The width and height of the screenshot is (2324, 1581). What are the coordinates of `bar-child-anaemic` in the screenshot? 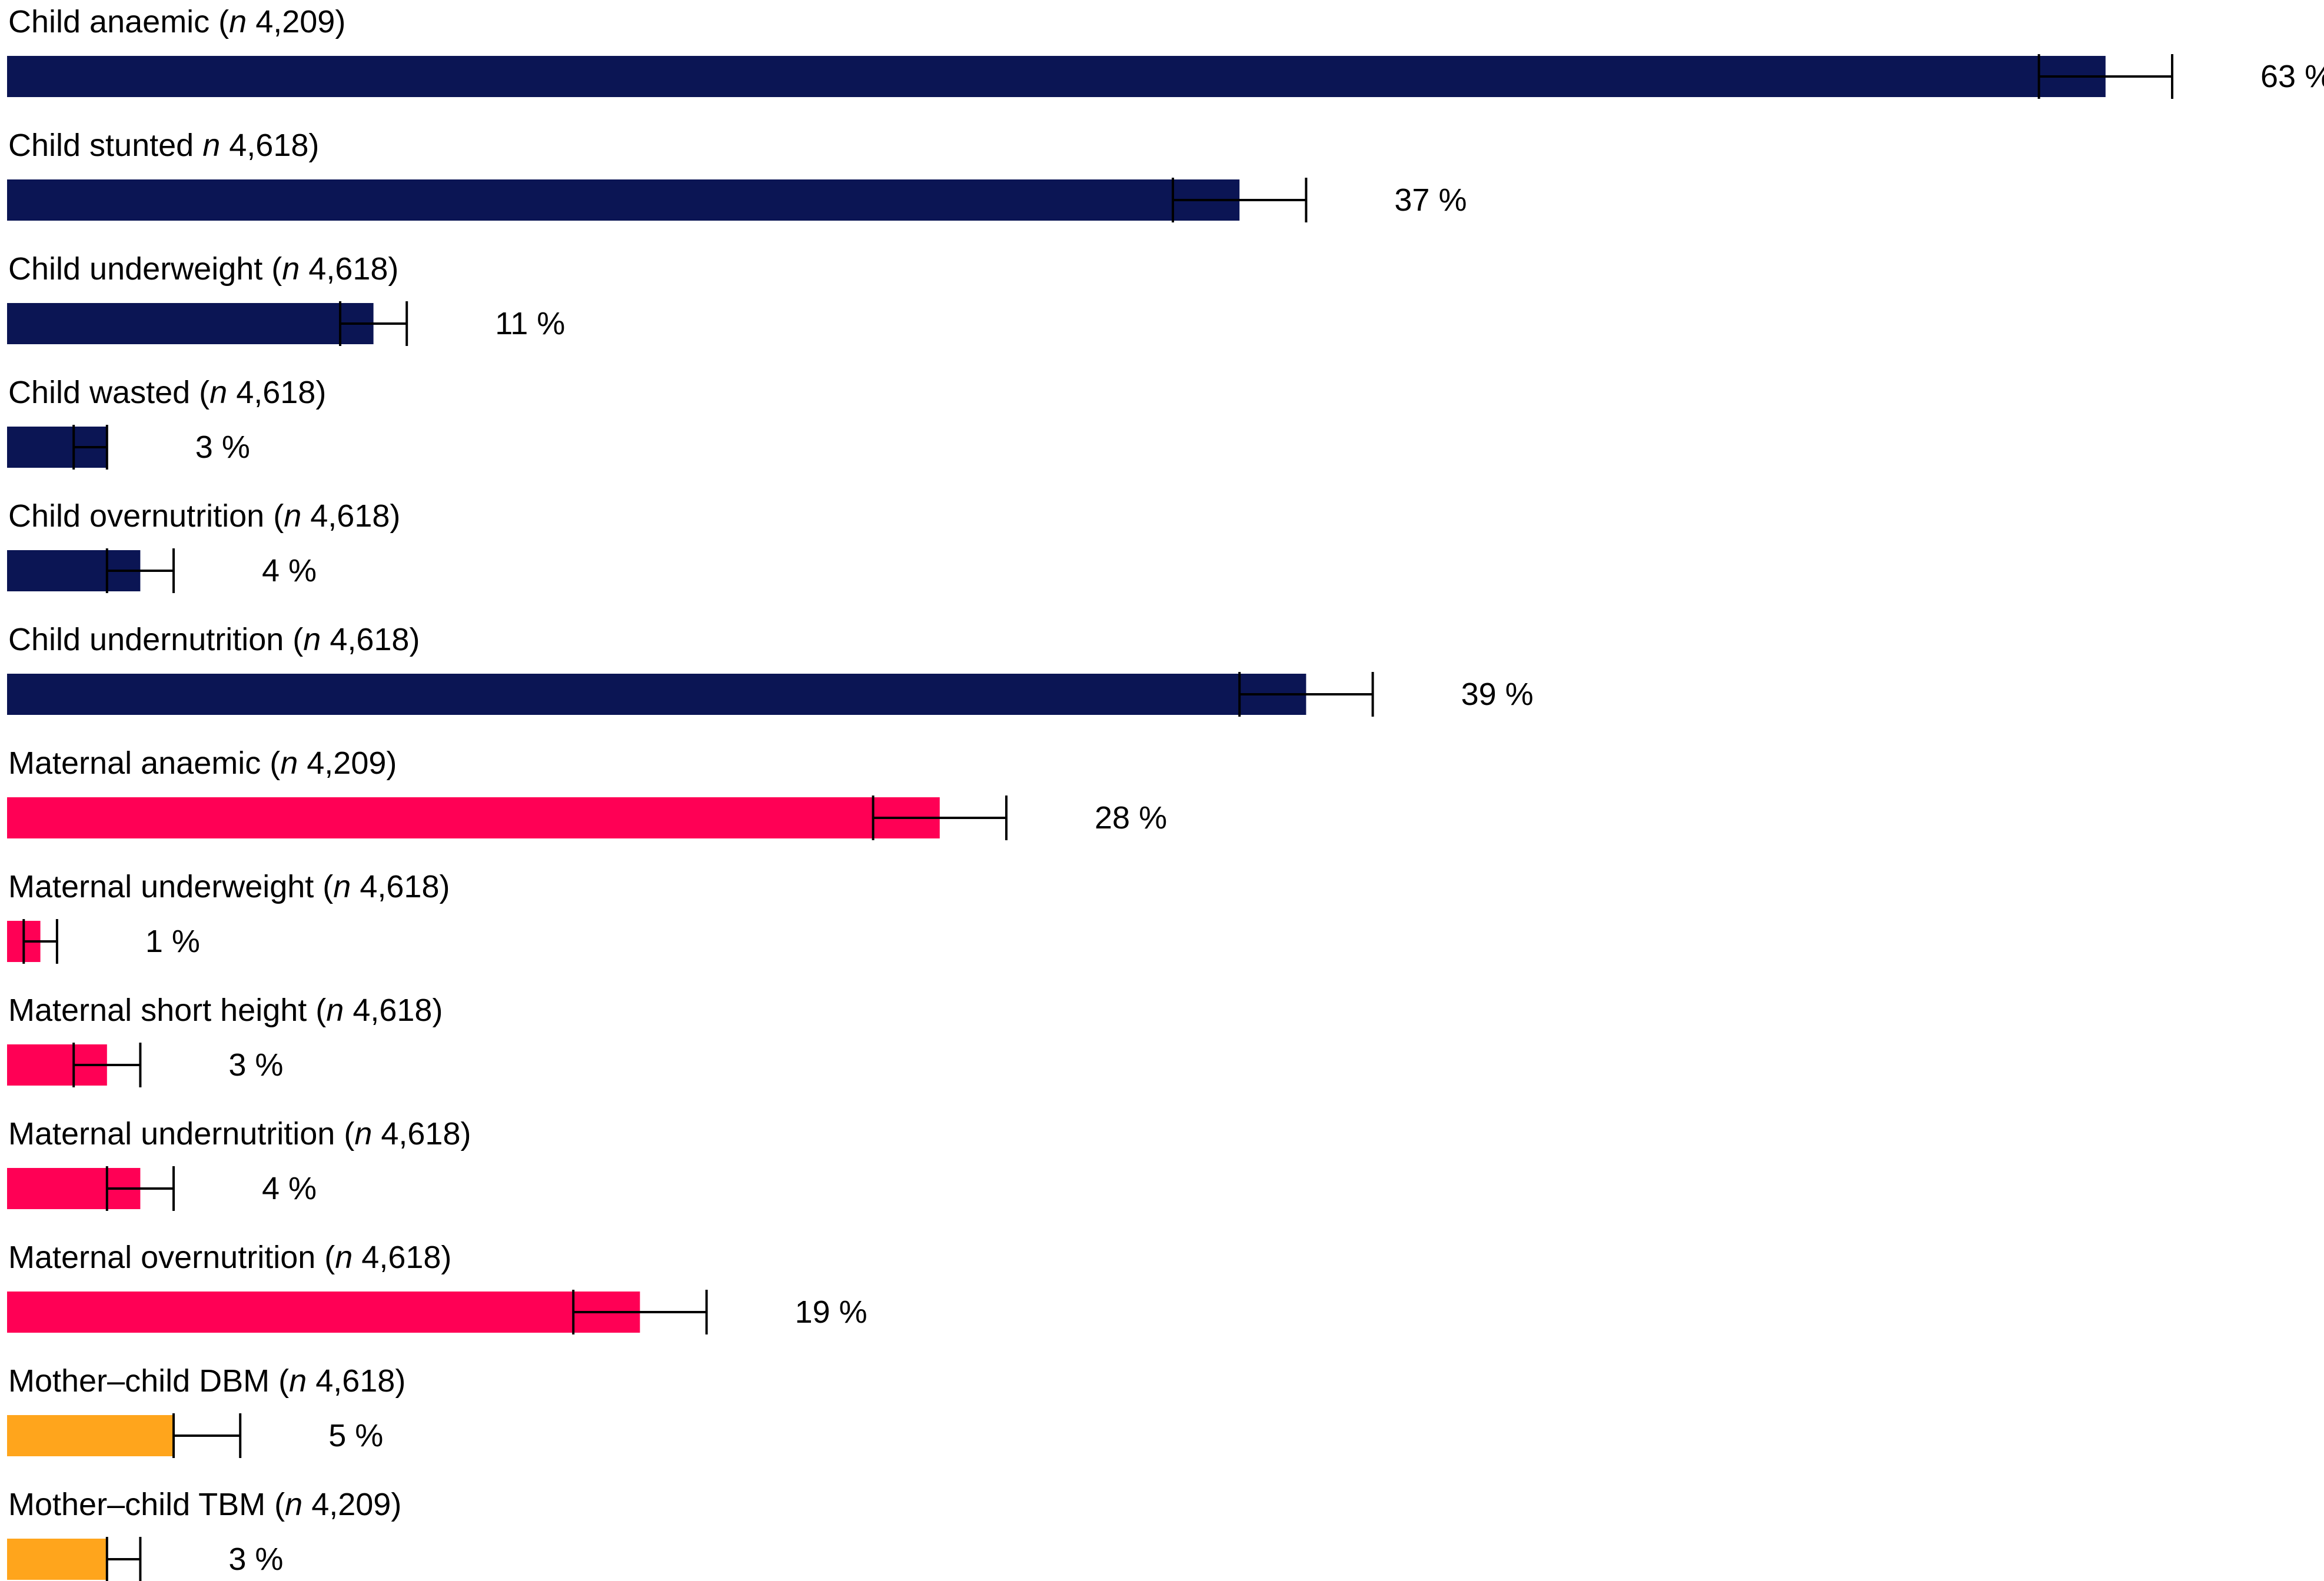 It's located at (1056, 76).